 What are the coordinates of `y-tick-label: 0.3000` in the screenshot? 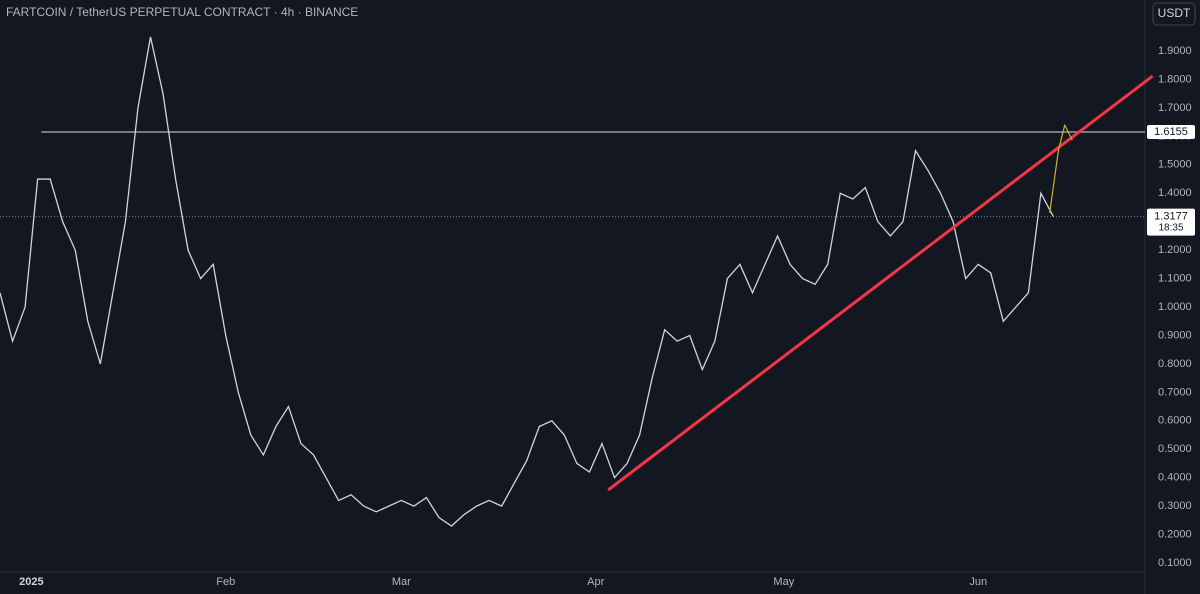 It's located at (1175, 506).